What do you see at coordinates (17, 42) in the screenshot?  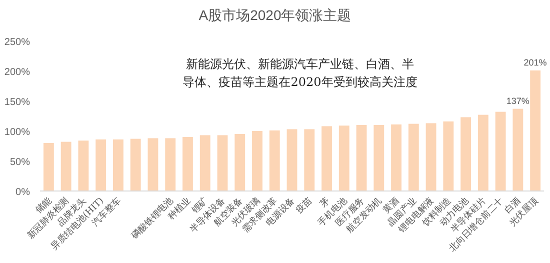 I see `y-tick-label: 250%` at bounding box center [17, 42].